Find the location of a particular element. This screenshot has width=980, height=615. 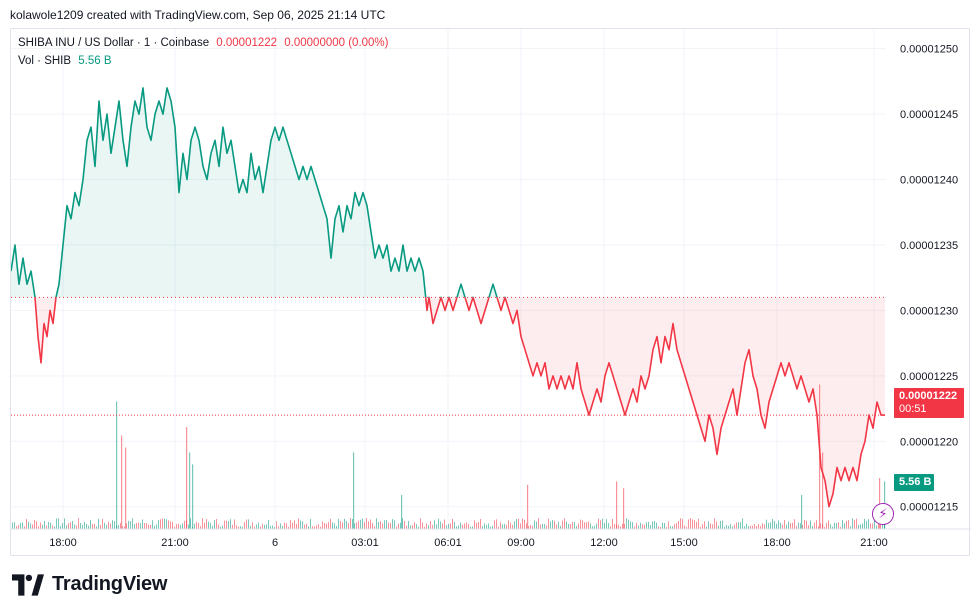

price-tick-label: 0.00001220 is located at coordinates (929, 442).